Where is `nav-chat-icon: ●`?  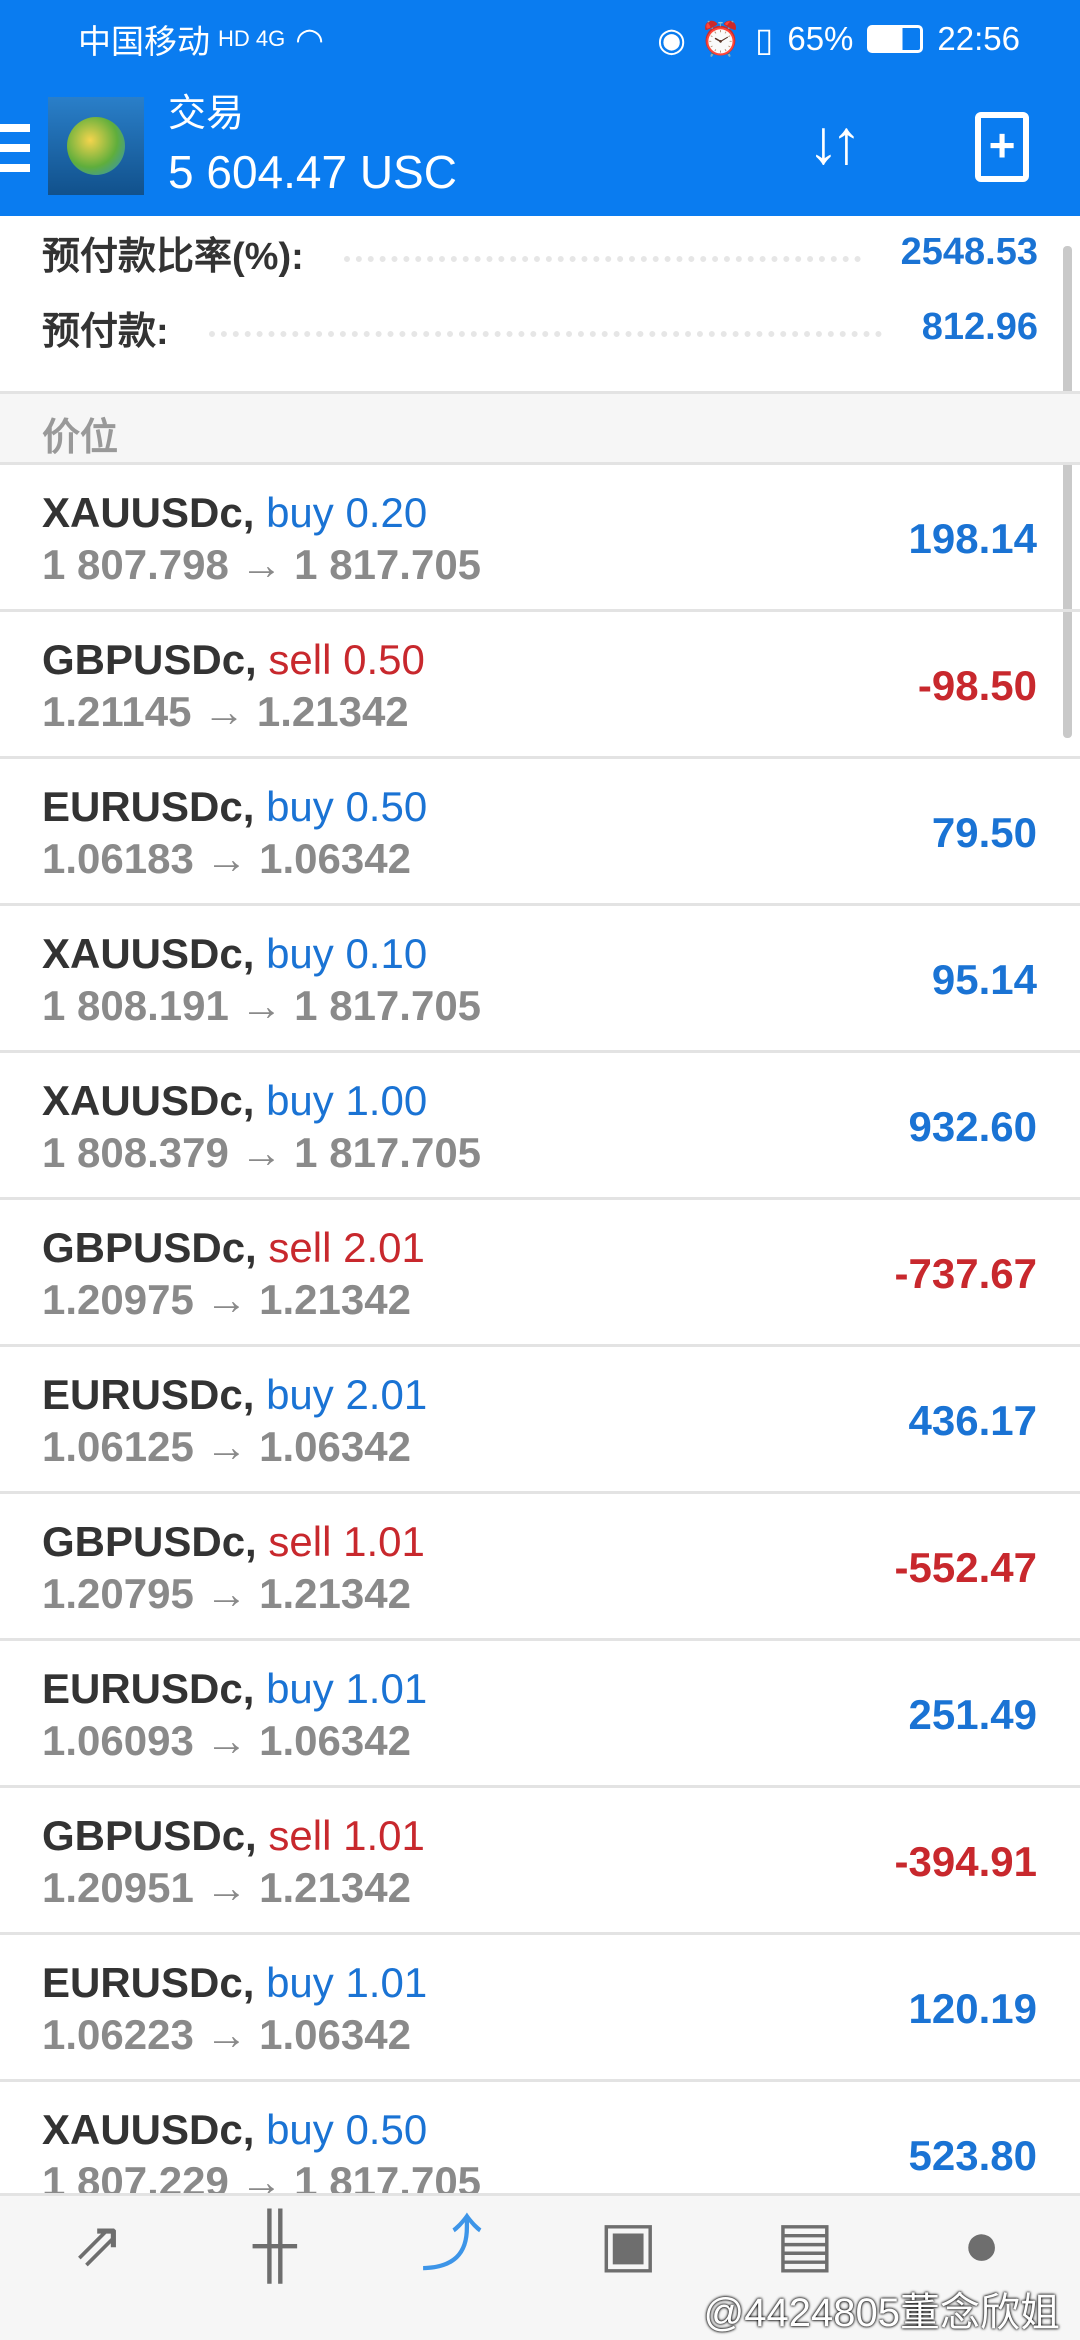
nav-chat-icon: ● is located at coordinates (981, 2244).